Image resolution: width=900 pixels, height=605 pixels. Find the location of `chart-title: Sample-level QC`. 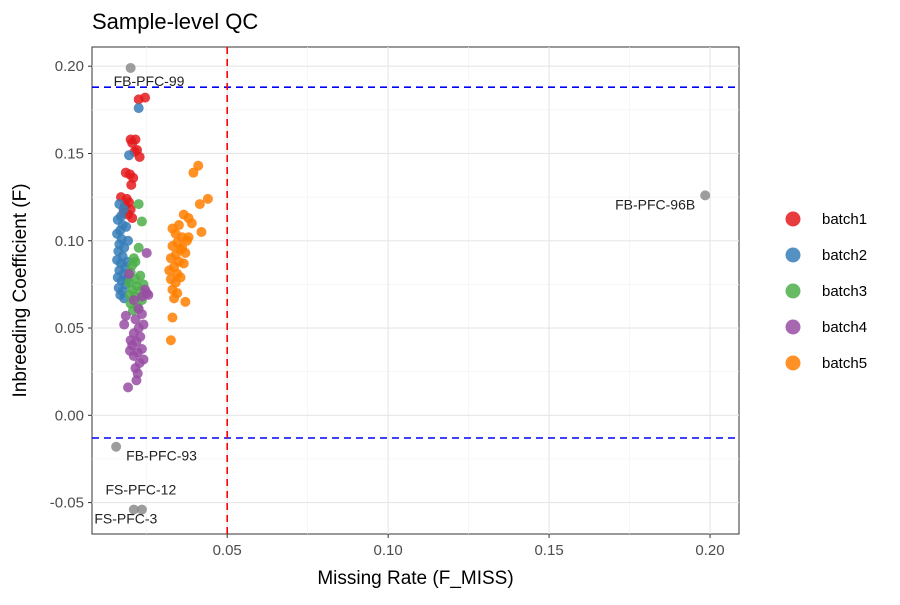

chart-title: Sample-level QC is located at coordinates (175, 21).